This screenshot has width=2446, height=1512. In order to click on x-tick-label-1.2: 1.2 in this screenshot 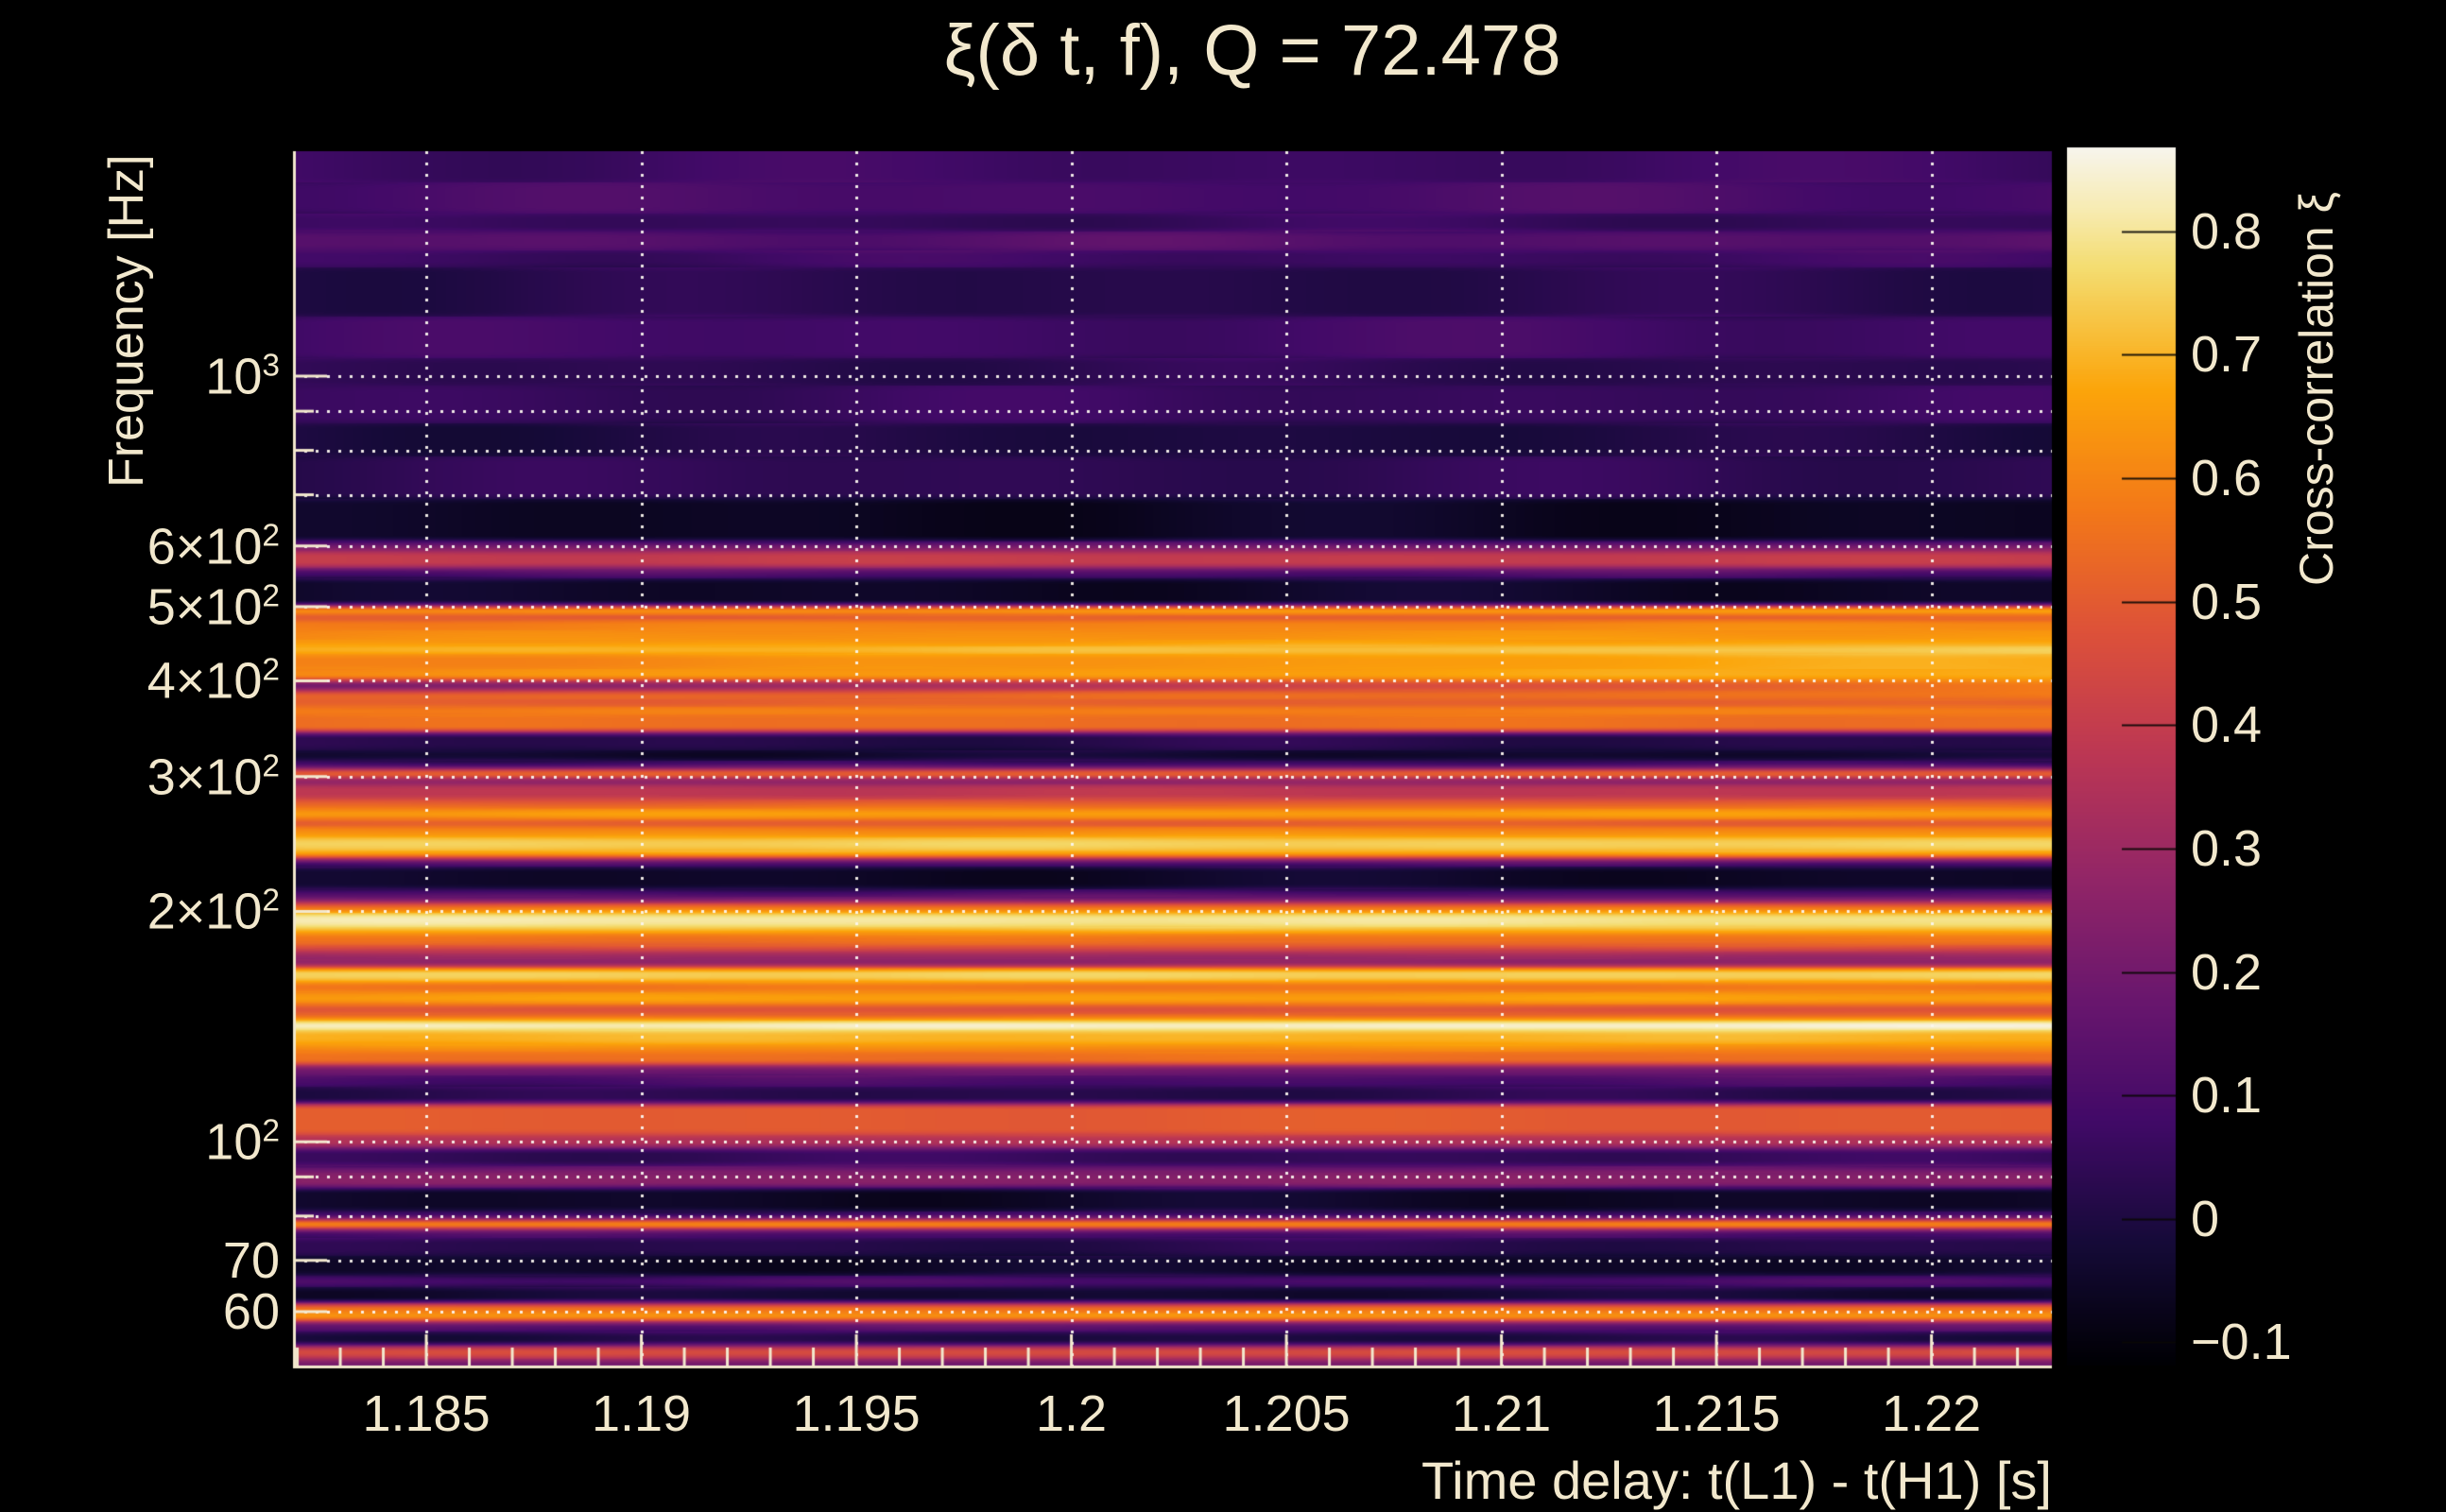, I will do `click(1072, 1413)`.